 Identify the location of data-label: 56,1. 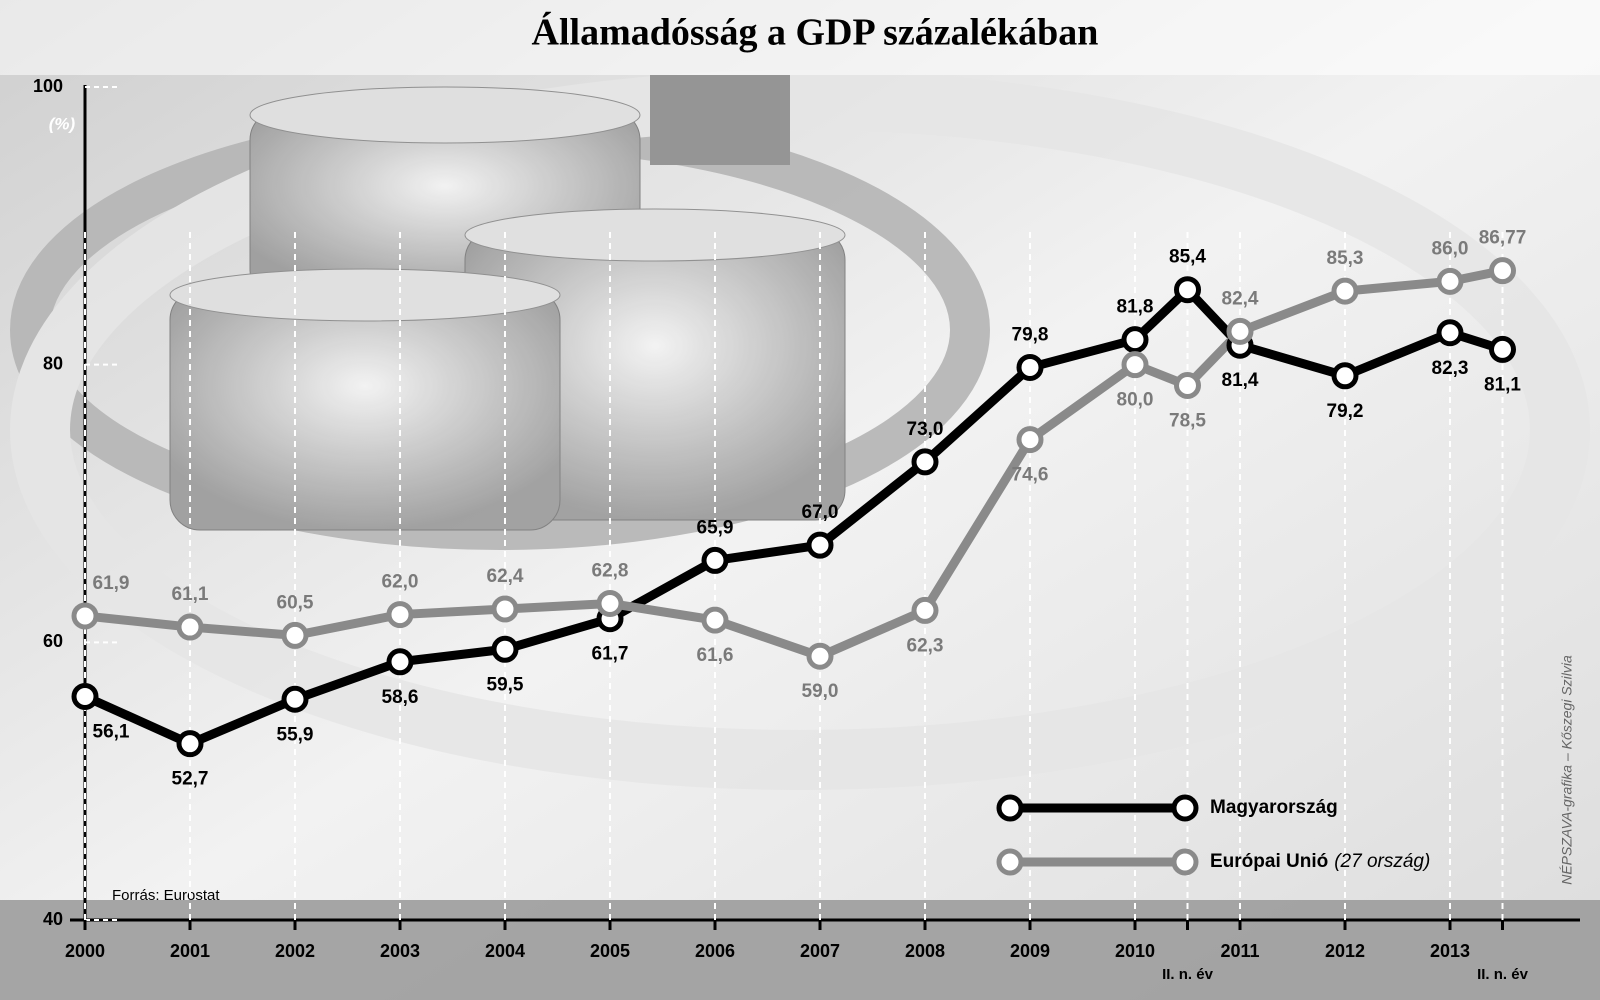
(111, 731).